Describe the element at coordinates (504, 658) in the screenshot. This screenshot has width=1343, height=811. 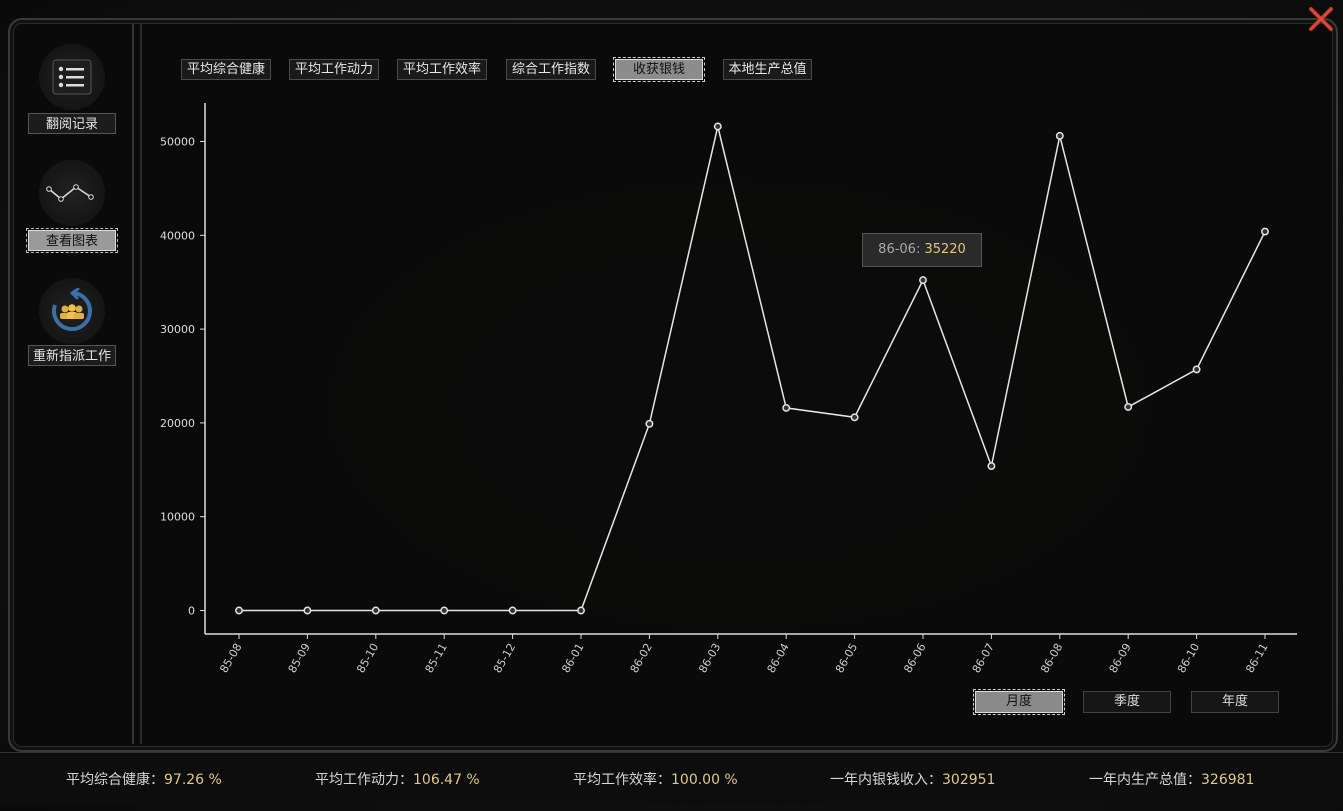
I see `x-tick-label: 85-12` at that location.